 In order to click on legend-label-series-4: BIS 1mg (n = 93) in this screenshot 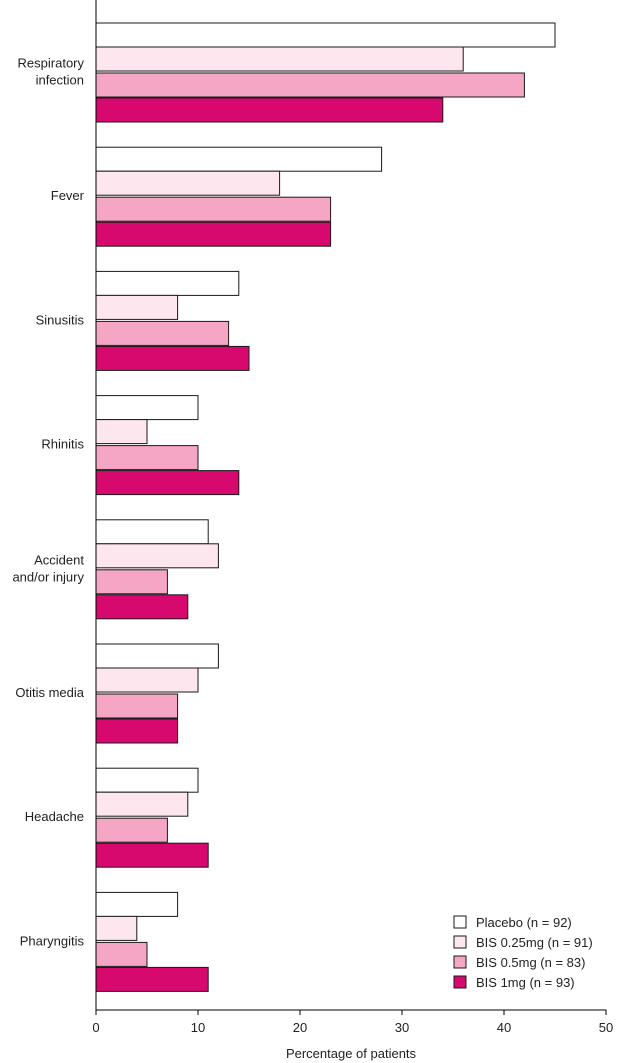, I will do `click(525, 982)`.